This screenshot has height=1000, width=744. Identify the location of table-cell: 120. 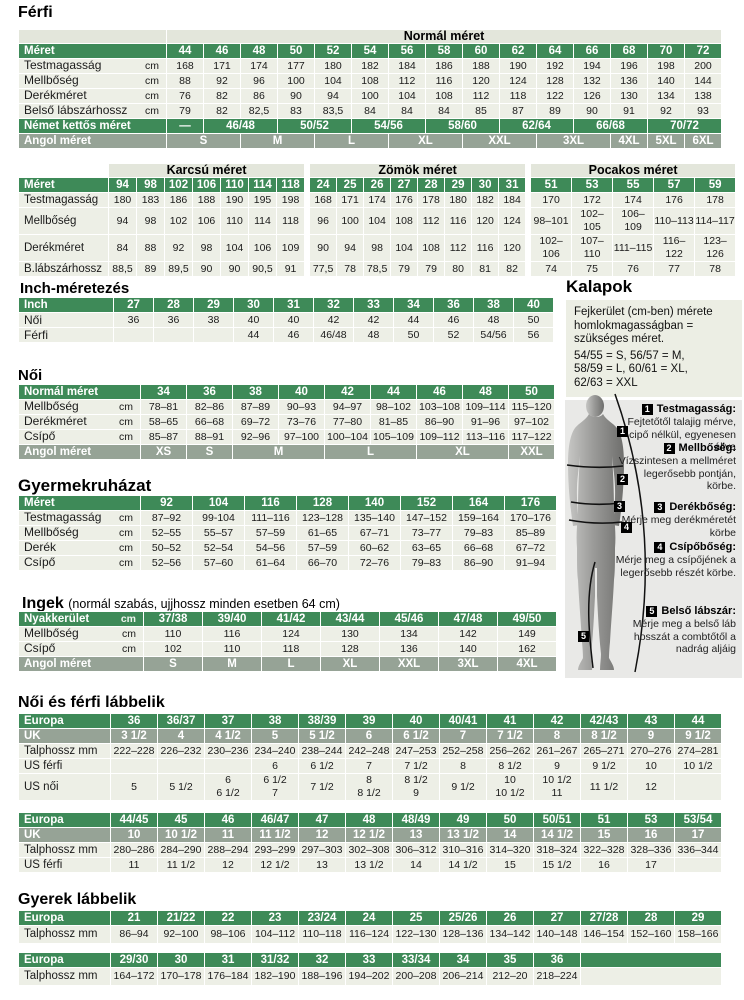
(485, 221).